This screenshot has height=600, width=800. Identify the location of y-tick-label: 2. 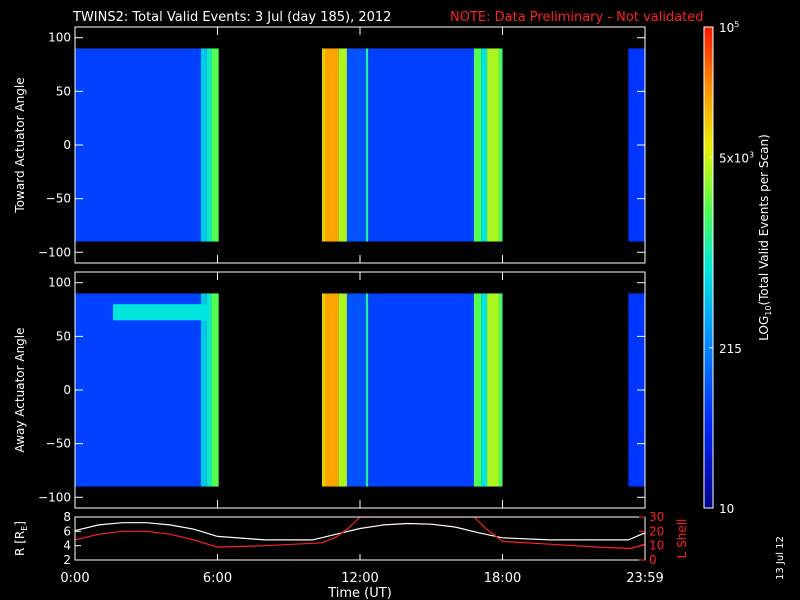
(67, 560).